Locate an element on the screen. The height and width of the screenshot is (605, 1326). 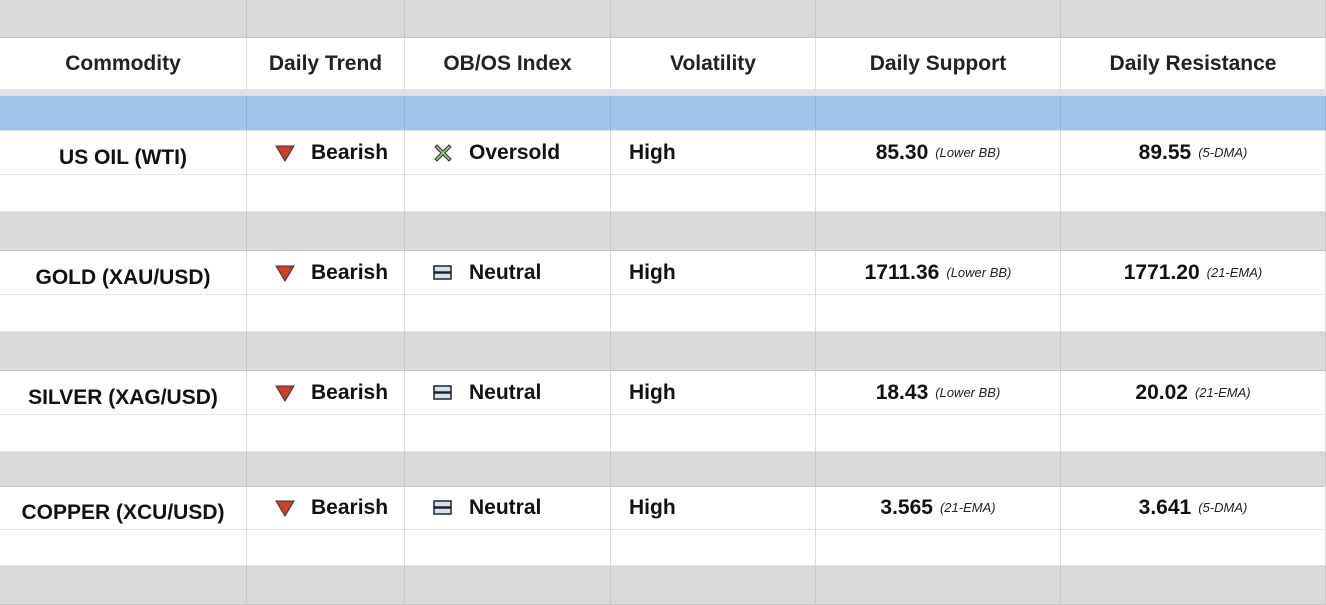
cell: Oversold is located at coordinates (508, 153).